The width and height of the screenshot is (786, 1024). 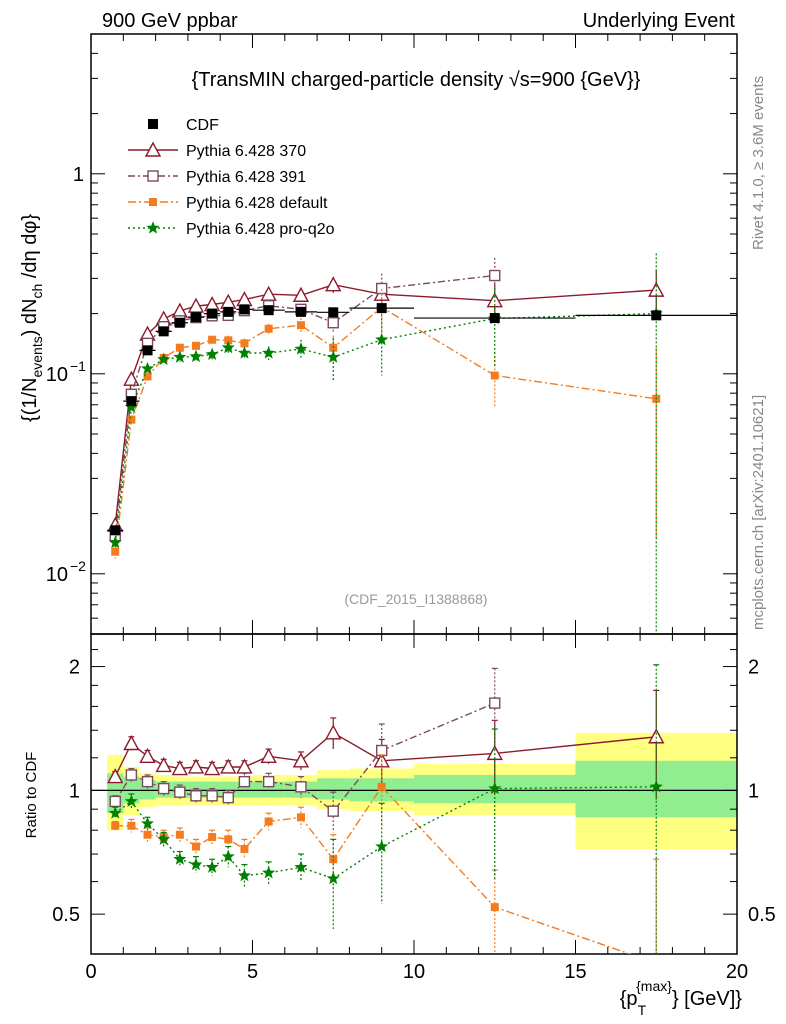 What do you see at coordinates (246, 151) in the screenshot?
I see `legend-label: Pythia 6.428 370` at bounding box center [246, 151].